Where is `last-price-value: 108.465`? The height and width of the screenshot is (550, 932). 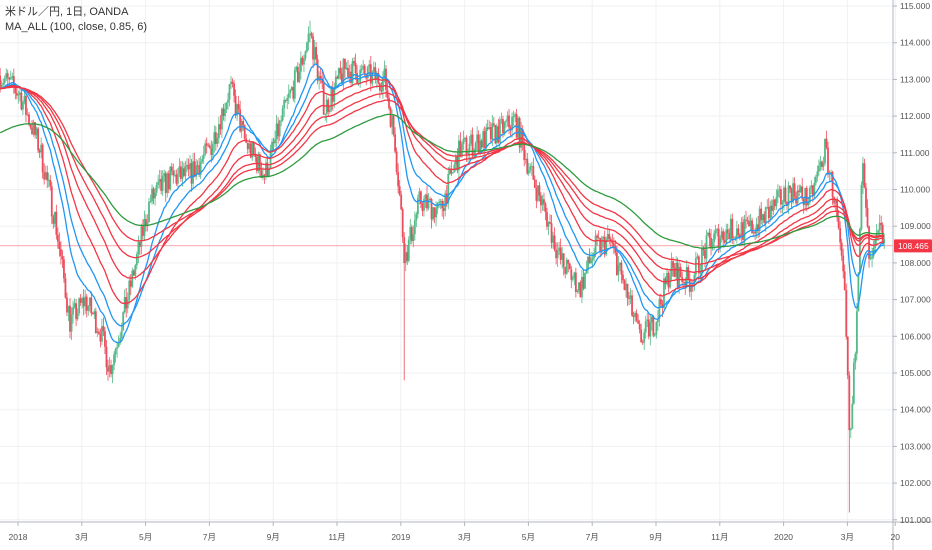
last-price-value: 108.465 is located at coordinates (913, 246).